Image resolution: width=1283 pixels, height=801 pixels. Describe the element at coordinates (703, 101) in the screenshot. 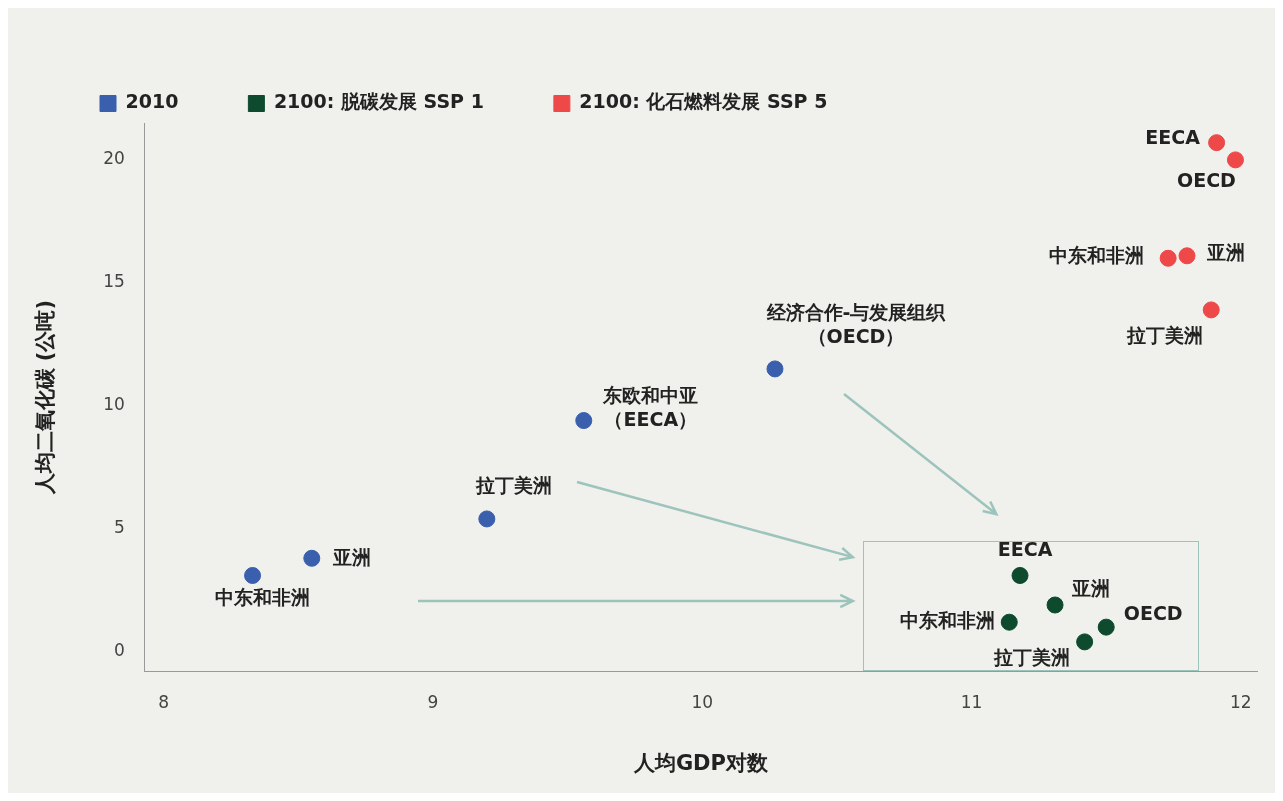

I see `legend-label: 2100: 化石燃料发展 SSP 5` at that location.